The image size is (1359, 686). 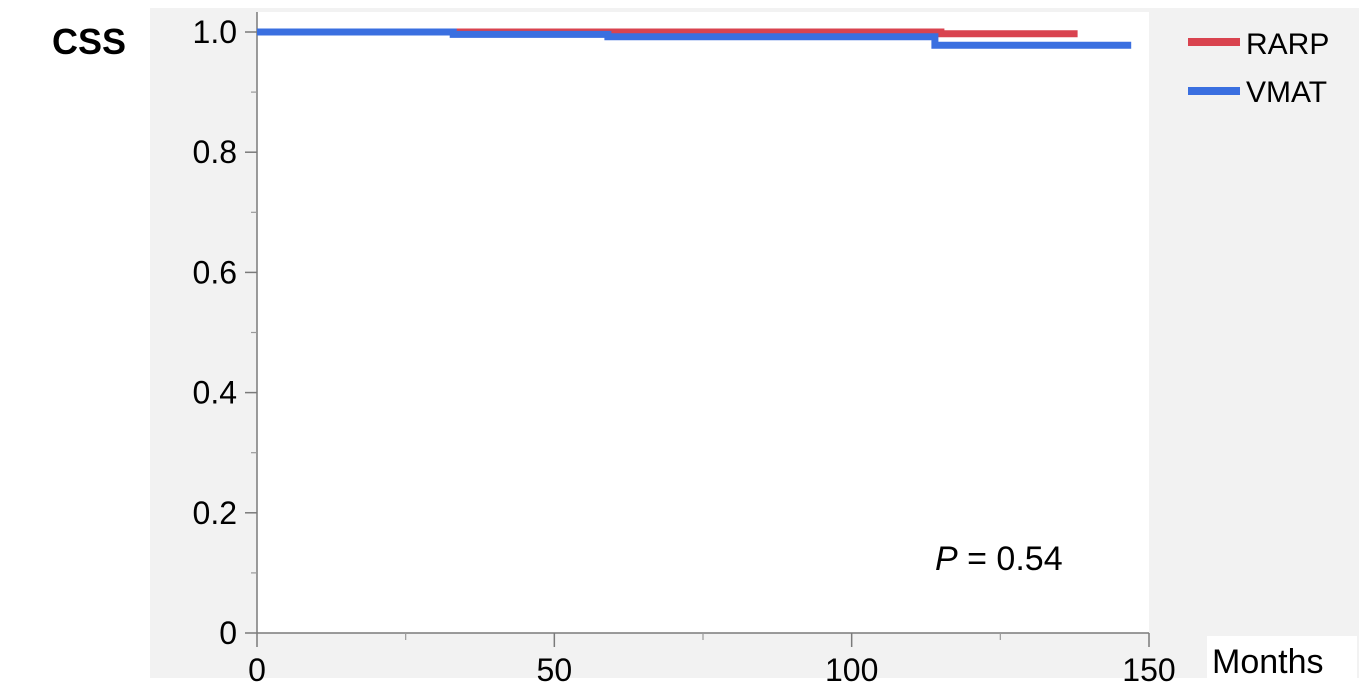 What do you see at coordinates (1268, 662) in the screenshot?
I see `x-axis-label: Months` at bounding box center [1268, 662].